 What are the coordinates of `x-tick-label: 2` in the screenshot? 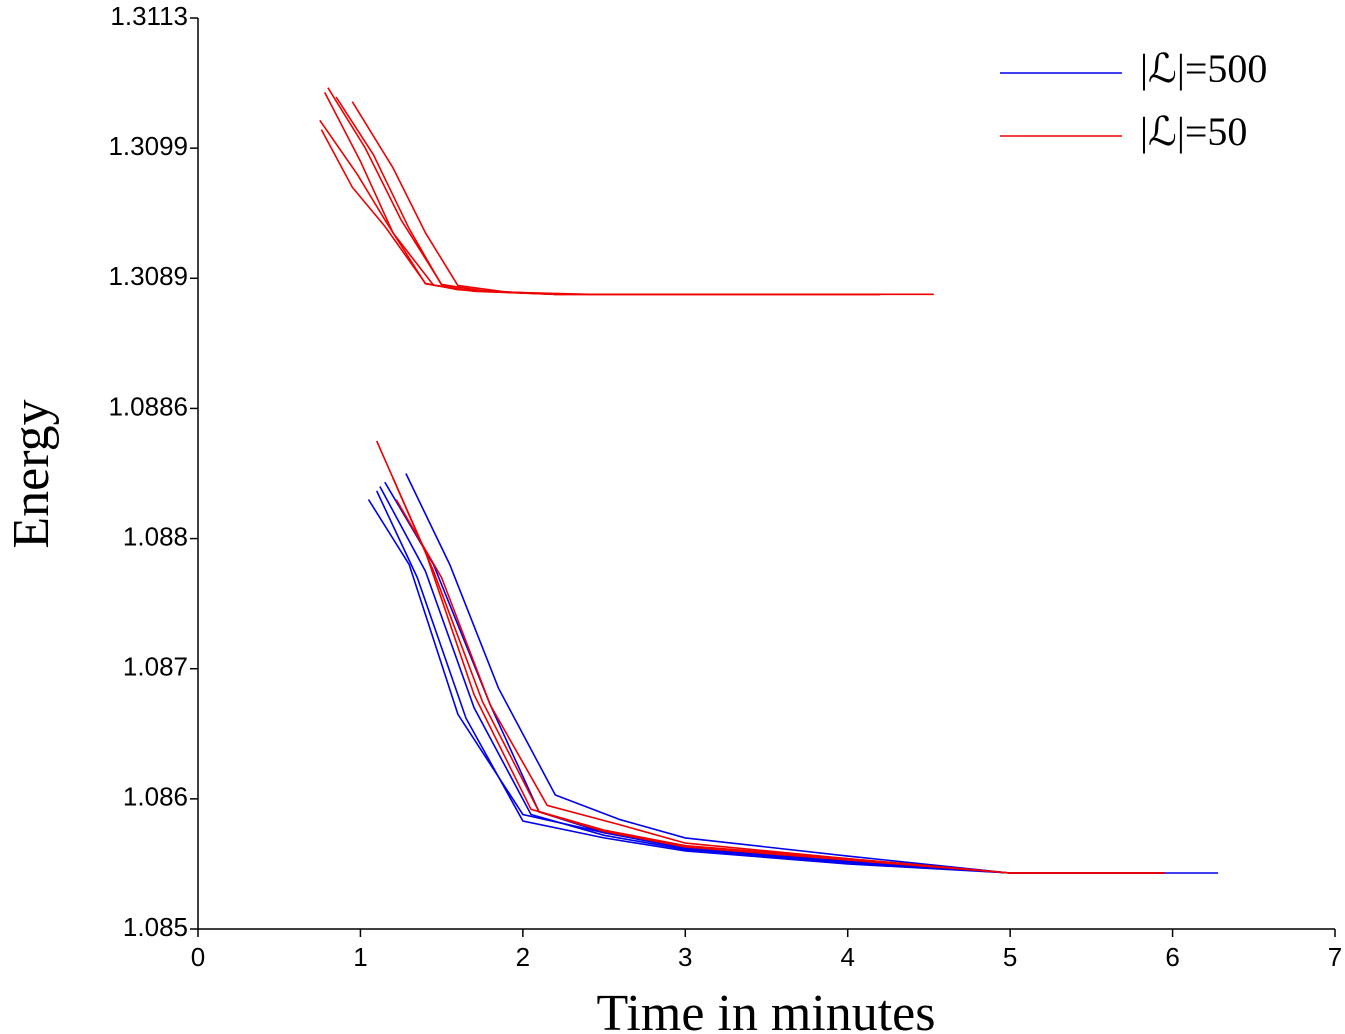 It's located at (523, 957).